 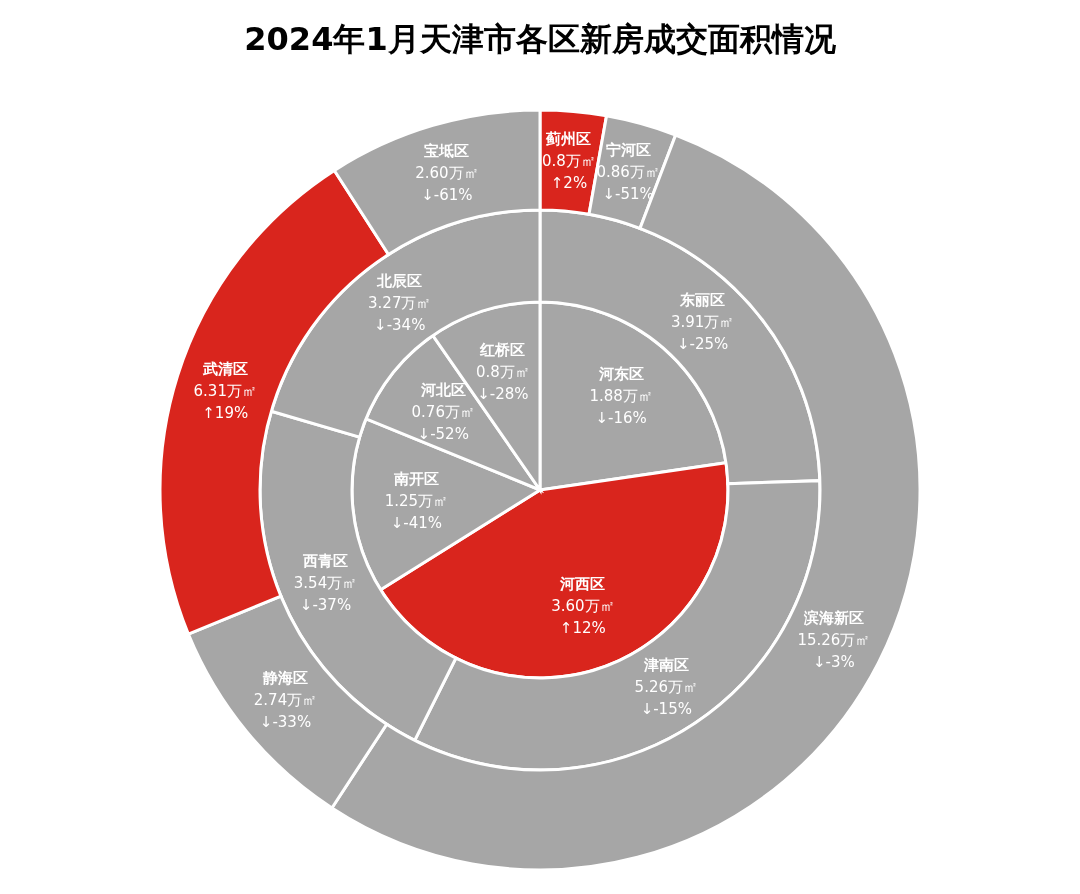 What do you see at coordinates (583, 617) in the screenshot?
I see `data-label: 3.60万㎡ ↑12%` at bounding box center [583, 617].